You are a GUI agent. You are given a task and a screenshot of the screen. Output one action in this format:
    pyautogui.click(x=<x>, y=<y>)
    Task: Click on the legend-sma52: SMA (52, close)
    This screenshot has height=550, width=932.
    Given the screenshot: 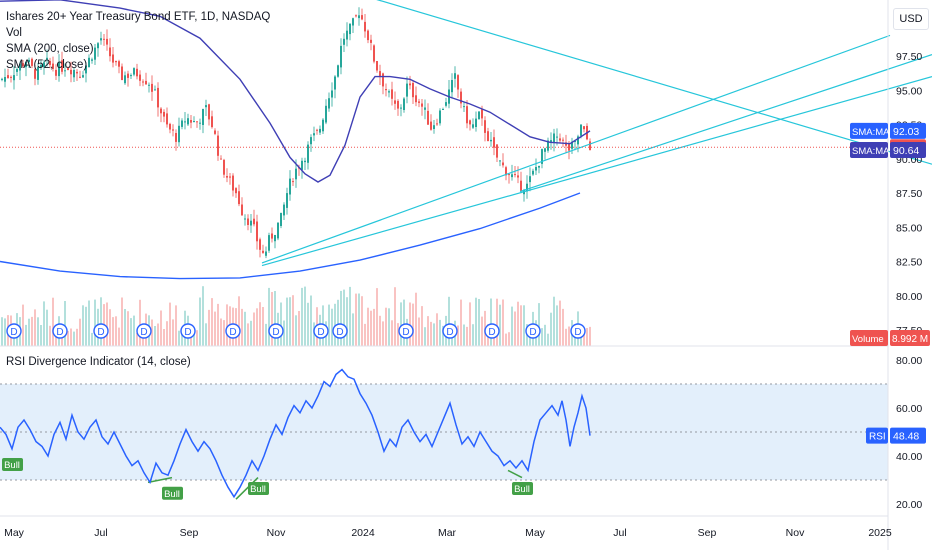 What is the action you would take?
    pyautogui.click(x=47, y=65)
    